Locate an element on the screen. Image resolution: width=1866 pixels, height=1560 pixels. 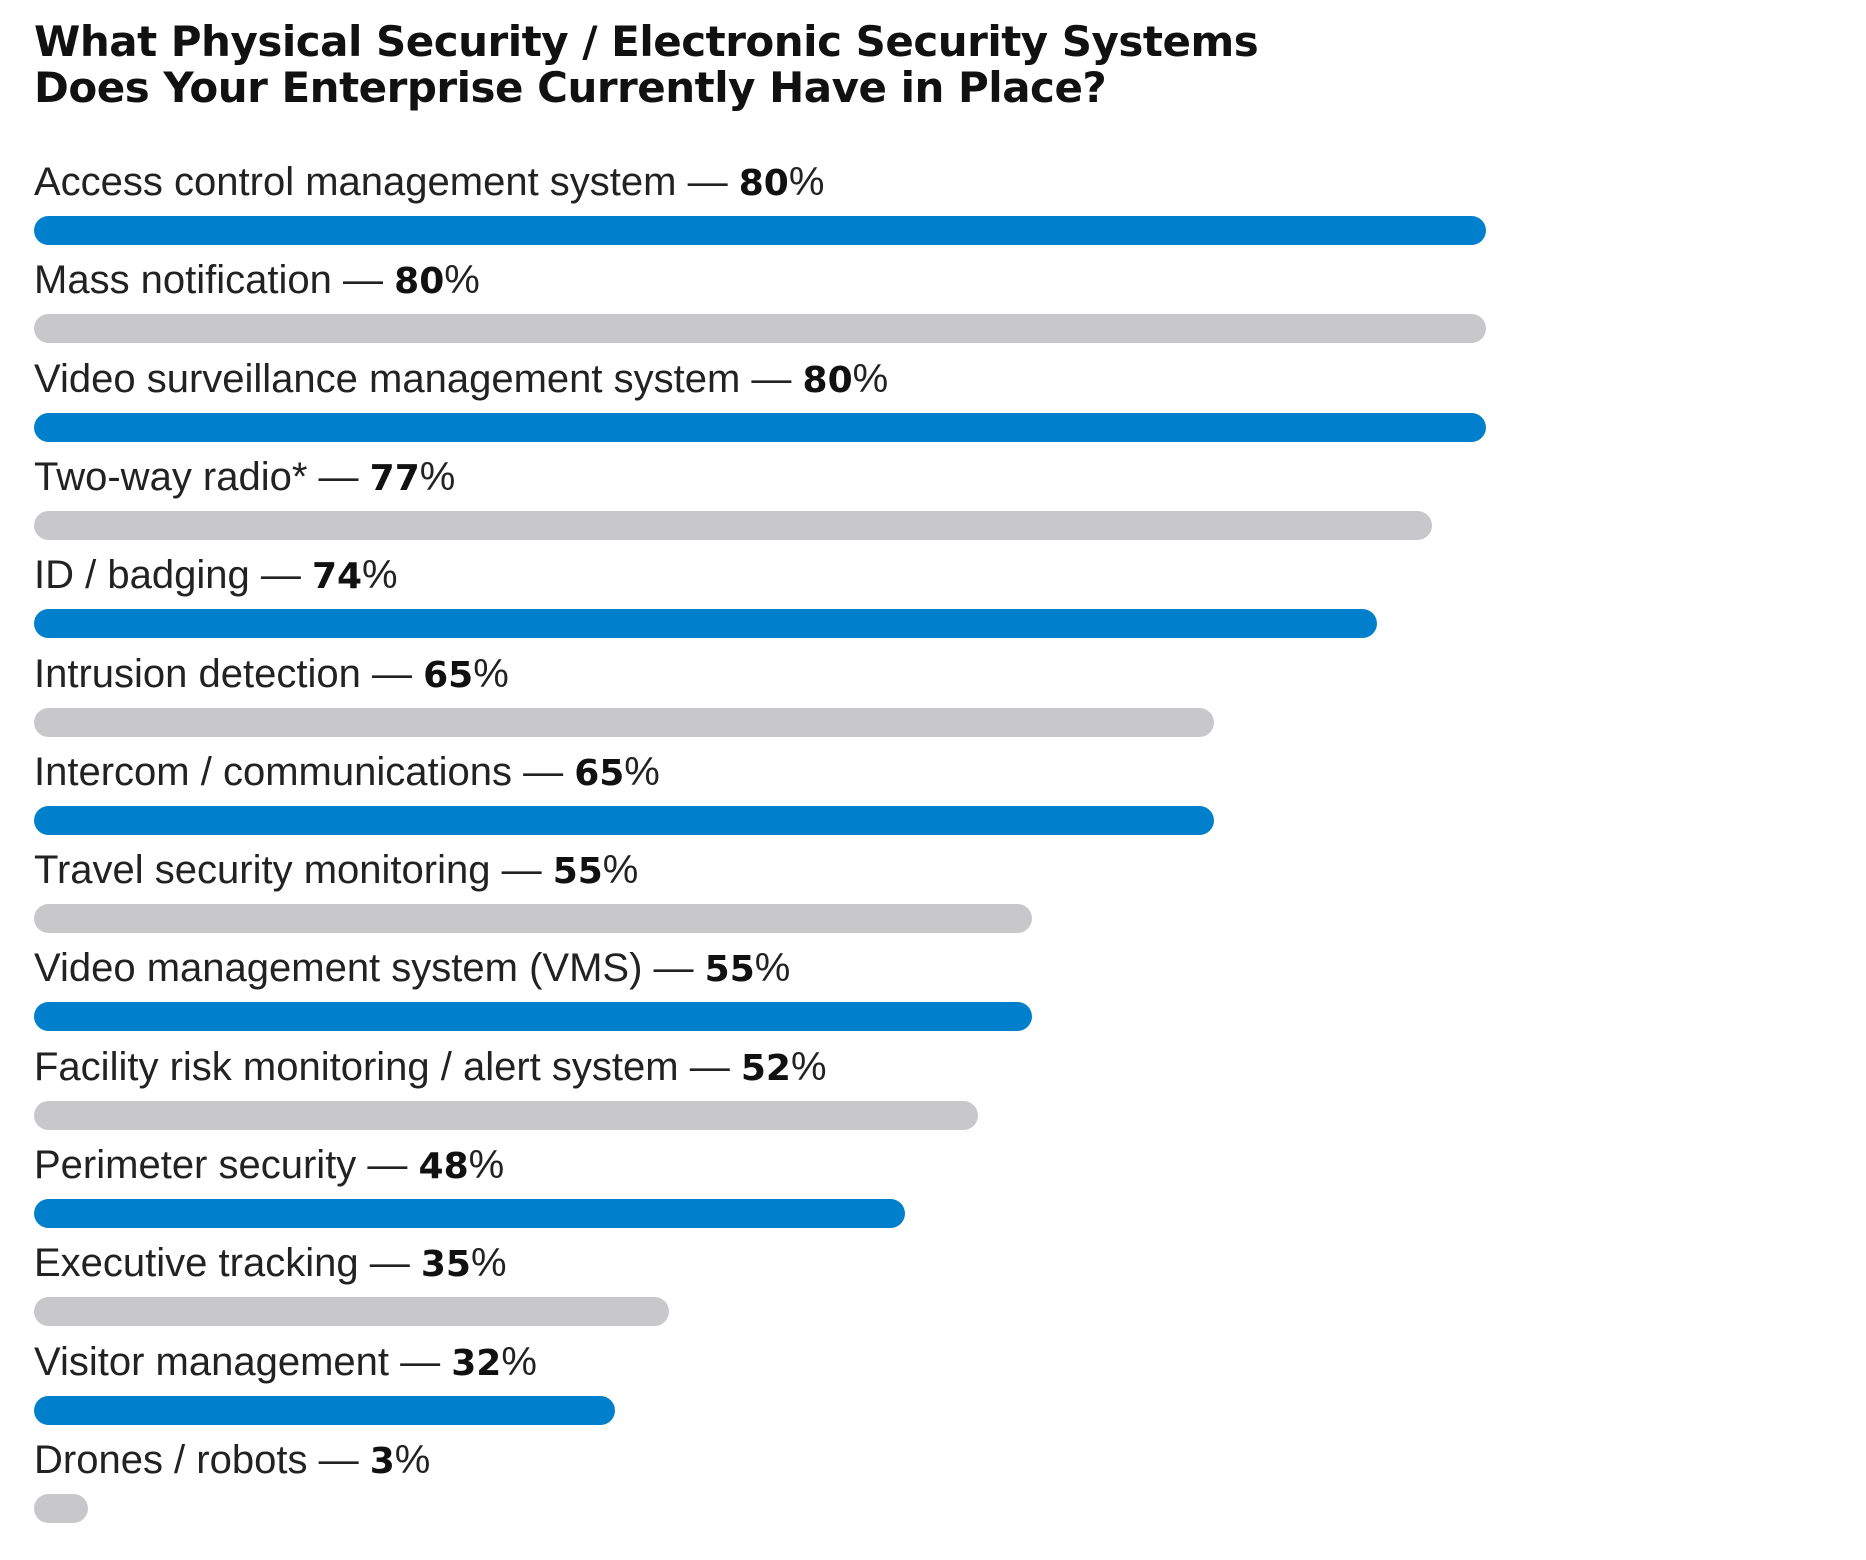
category-label: Access control management system is located at coordinates (355, 182).